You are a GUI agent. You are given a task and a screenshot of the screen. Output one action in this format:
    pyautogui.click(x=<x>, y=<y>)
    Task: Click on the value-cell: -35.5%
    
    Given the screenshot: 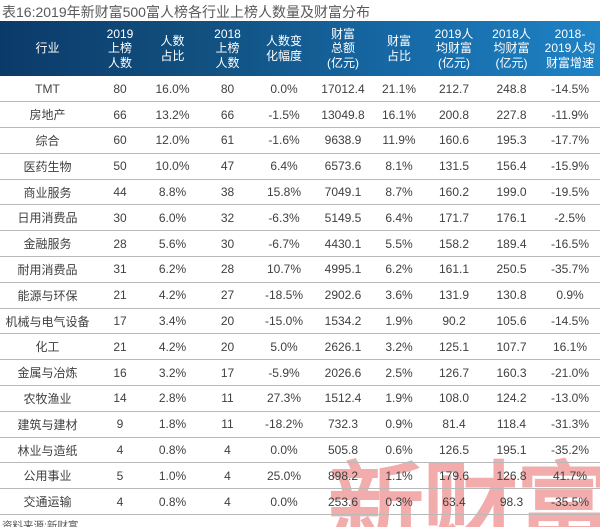 What is the action you would take?
    pyautogui.click(x=570, y=501)
    